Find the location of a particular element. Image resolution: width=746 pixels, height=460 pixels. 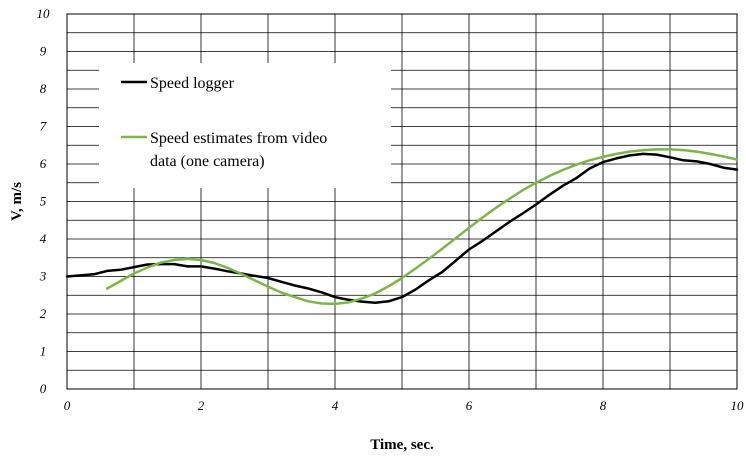

x-tick-labels: 0 2 4 6 8 10 is located at coordinates (404, 405).